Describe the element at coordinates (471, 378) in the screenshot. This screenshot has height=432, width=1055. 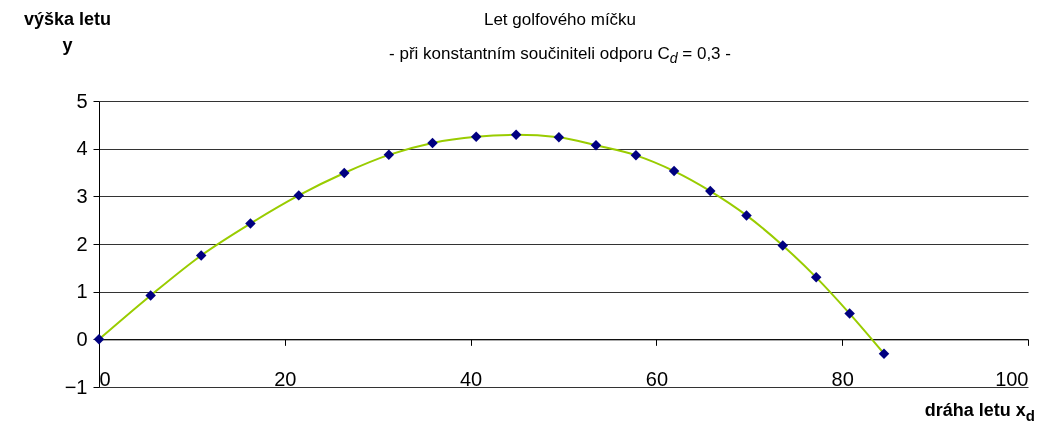
I see `x-tick-label: 40` at that location.